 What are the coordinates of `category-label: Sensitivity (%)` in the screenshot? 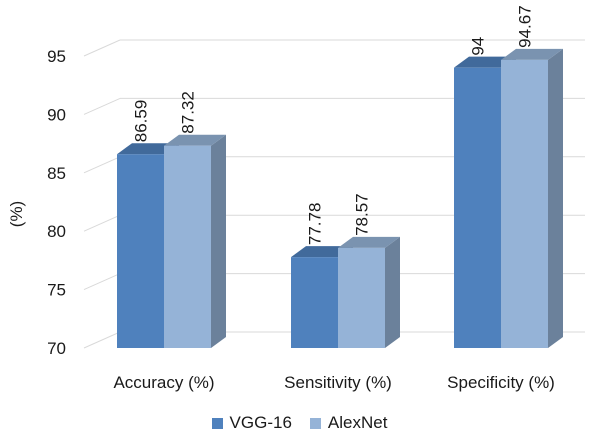 It's located at (338, 382).